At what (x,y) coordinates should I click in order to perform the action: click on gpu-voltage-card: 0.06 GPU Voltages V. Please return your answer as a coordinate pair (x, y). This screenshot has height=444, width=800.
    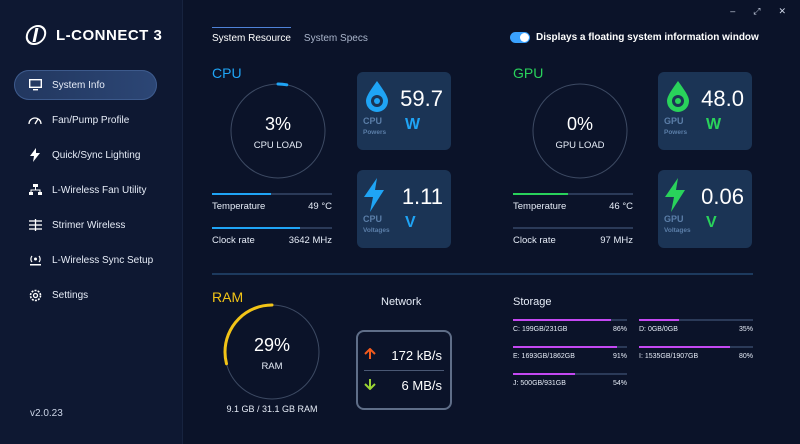
    Looking at the image, I should click on (705, 209).